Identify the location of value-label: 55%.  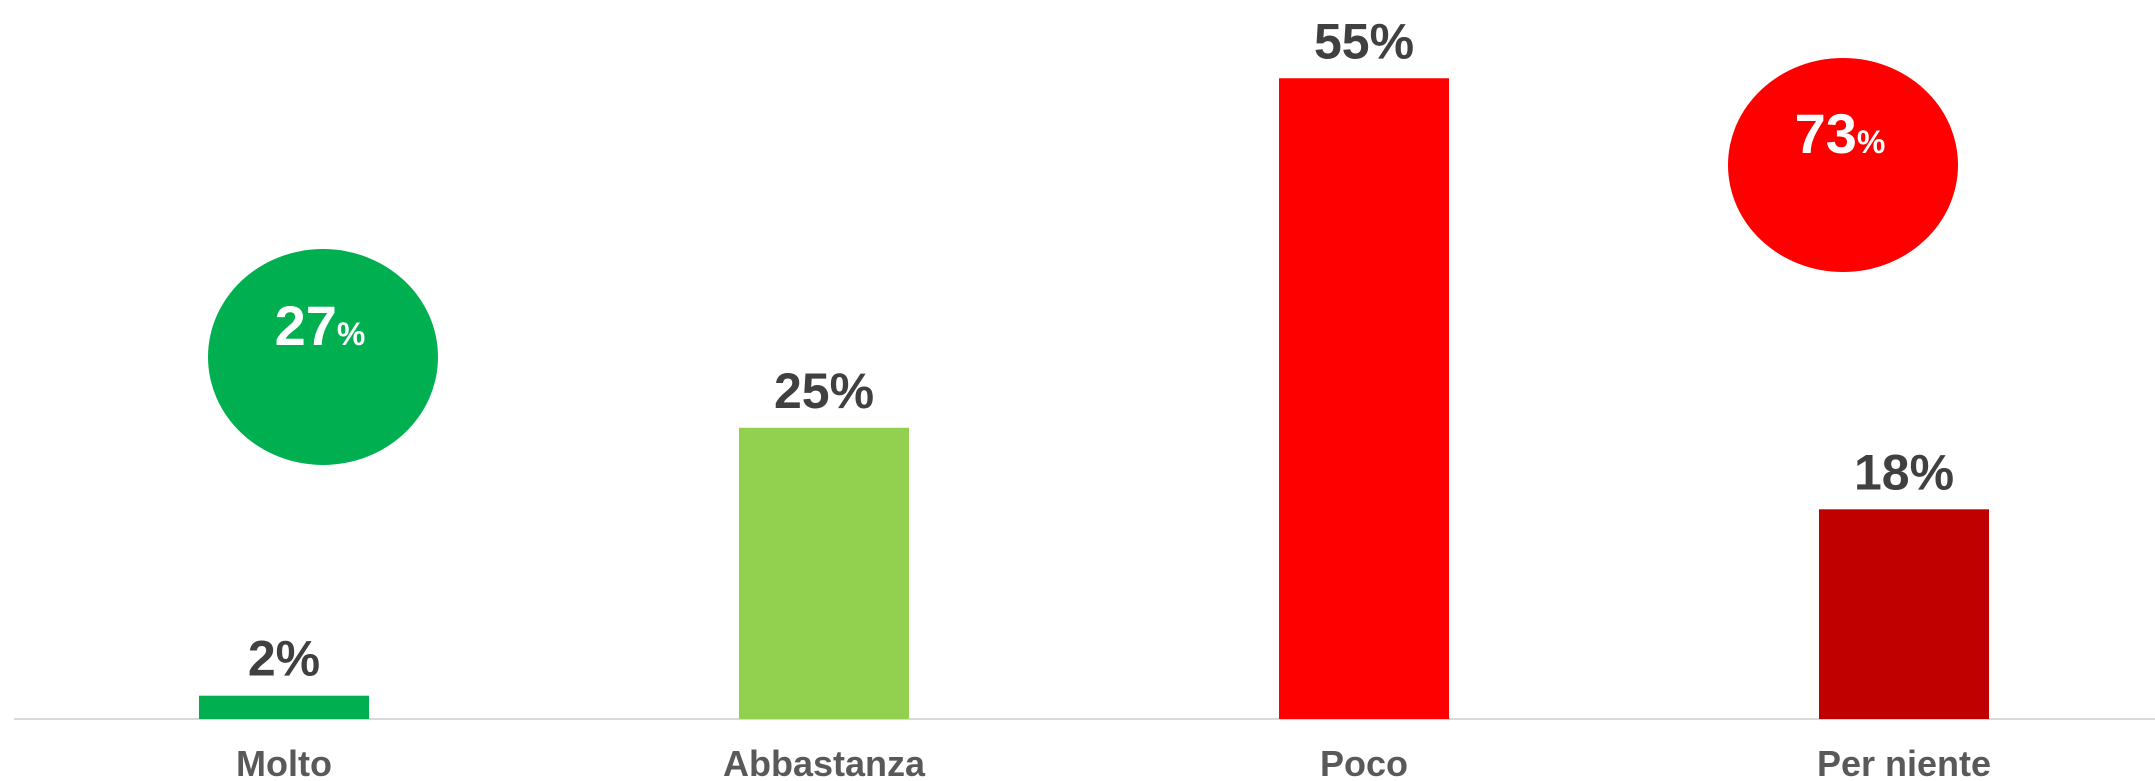
(1364, 41).